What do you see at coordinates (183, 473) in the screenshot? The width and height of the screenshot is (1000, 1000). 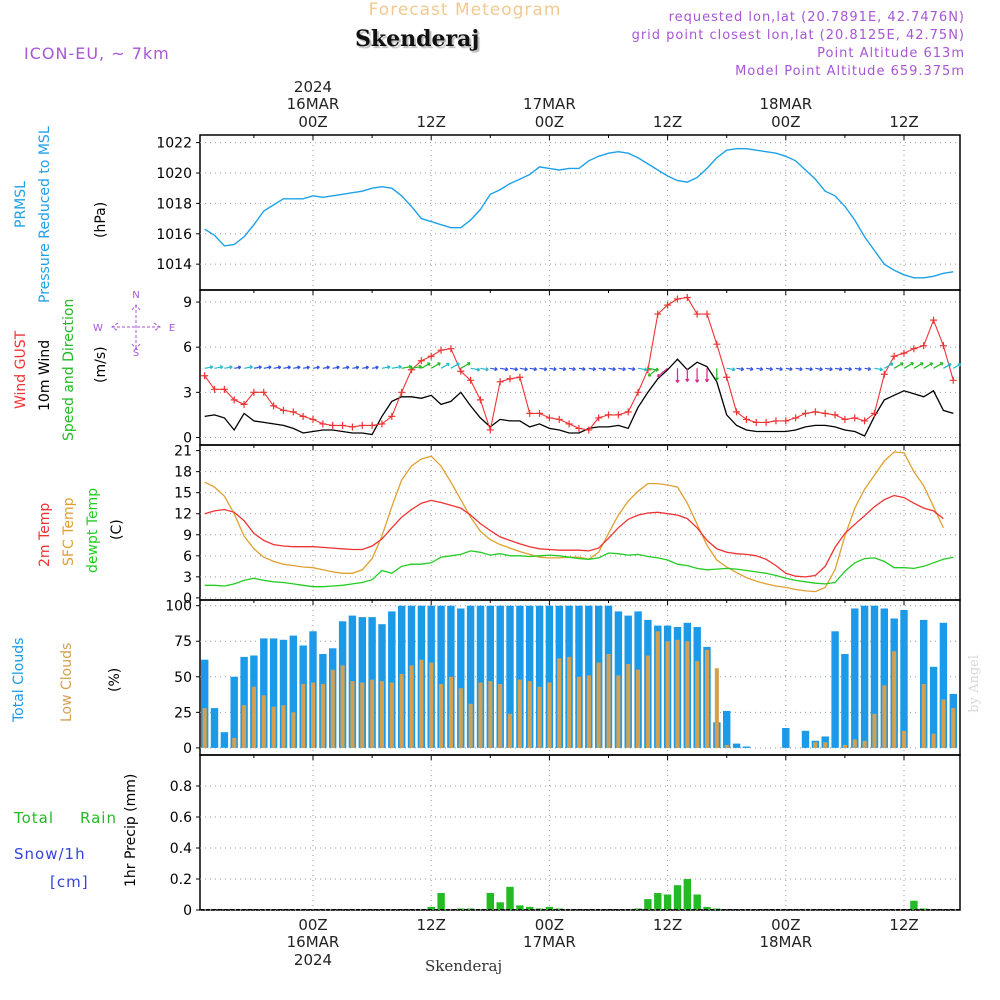 I see `temperature-ytick-label: 18` at bounding box center [183, 473].